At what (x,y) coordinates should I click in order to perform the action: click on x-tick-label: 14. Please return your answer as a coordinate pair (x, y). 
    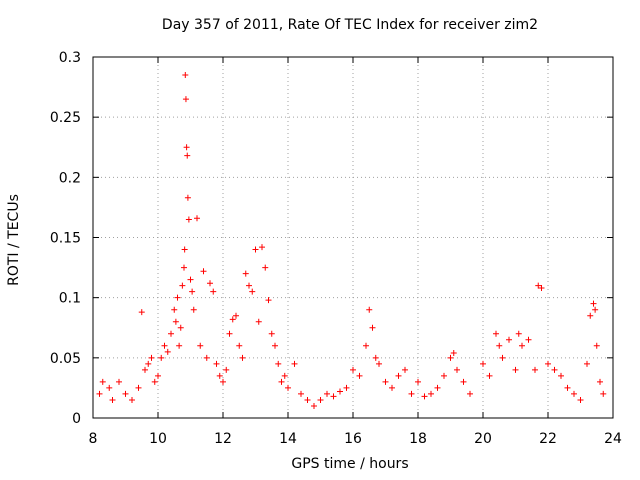
    Looking at the image, I should click on (288, 439).